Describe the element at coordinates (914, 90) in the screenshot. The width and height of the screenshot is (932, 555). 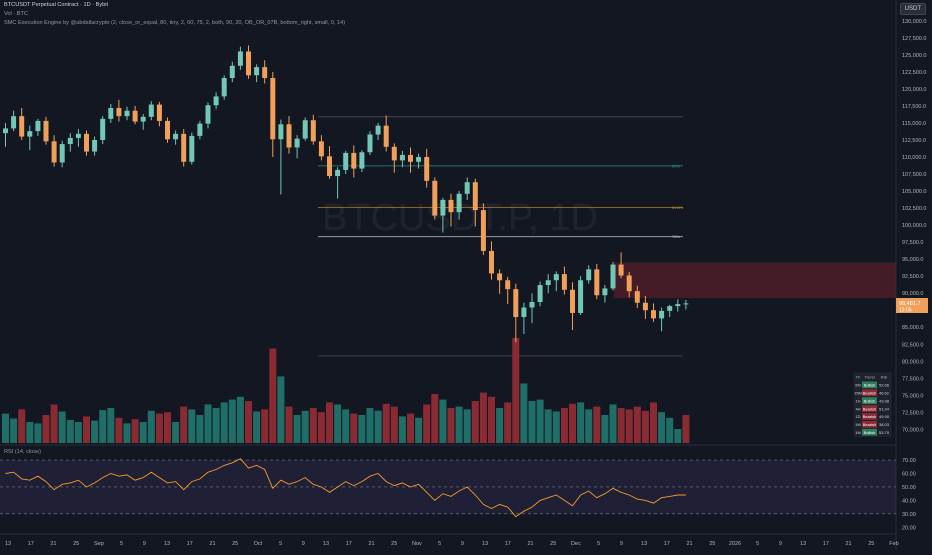
I see `price-tick: 120,000.0` at that location.